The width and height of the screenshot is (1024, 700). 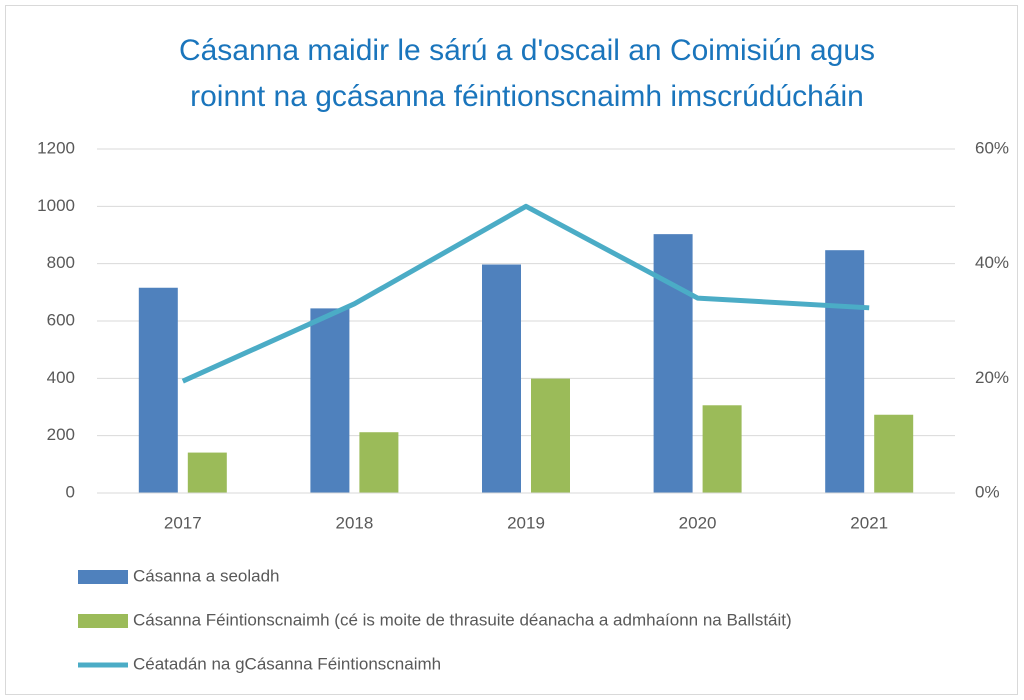 What do you see at coordinates (526, 522) in the screenshot?
I see `x-tick-label: 2019` at bounding box center [526, 522].